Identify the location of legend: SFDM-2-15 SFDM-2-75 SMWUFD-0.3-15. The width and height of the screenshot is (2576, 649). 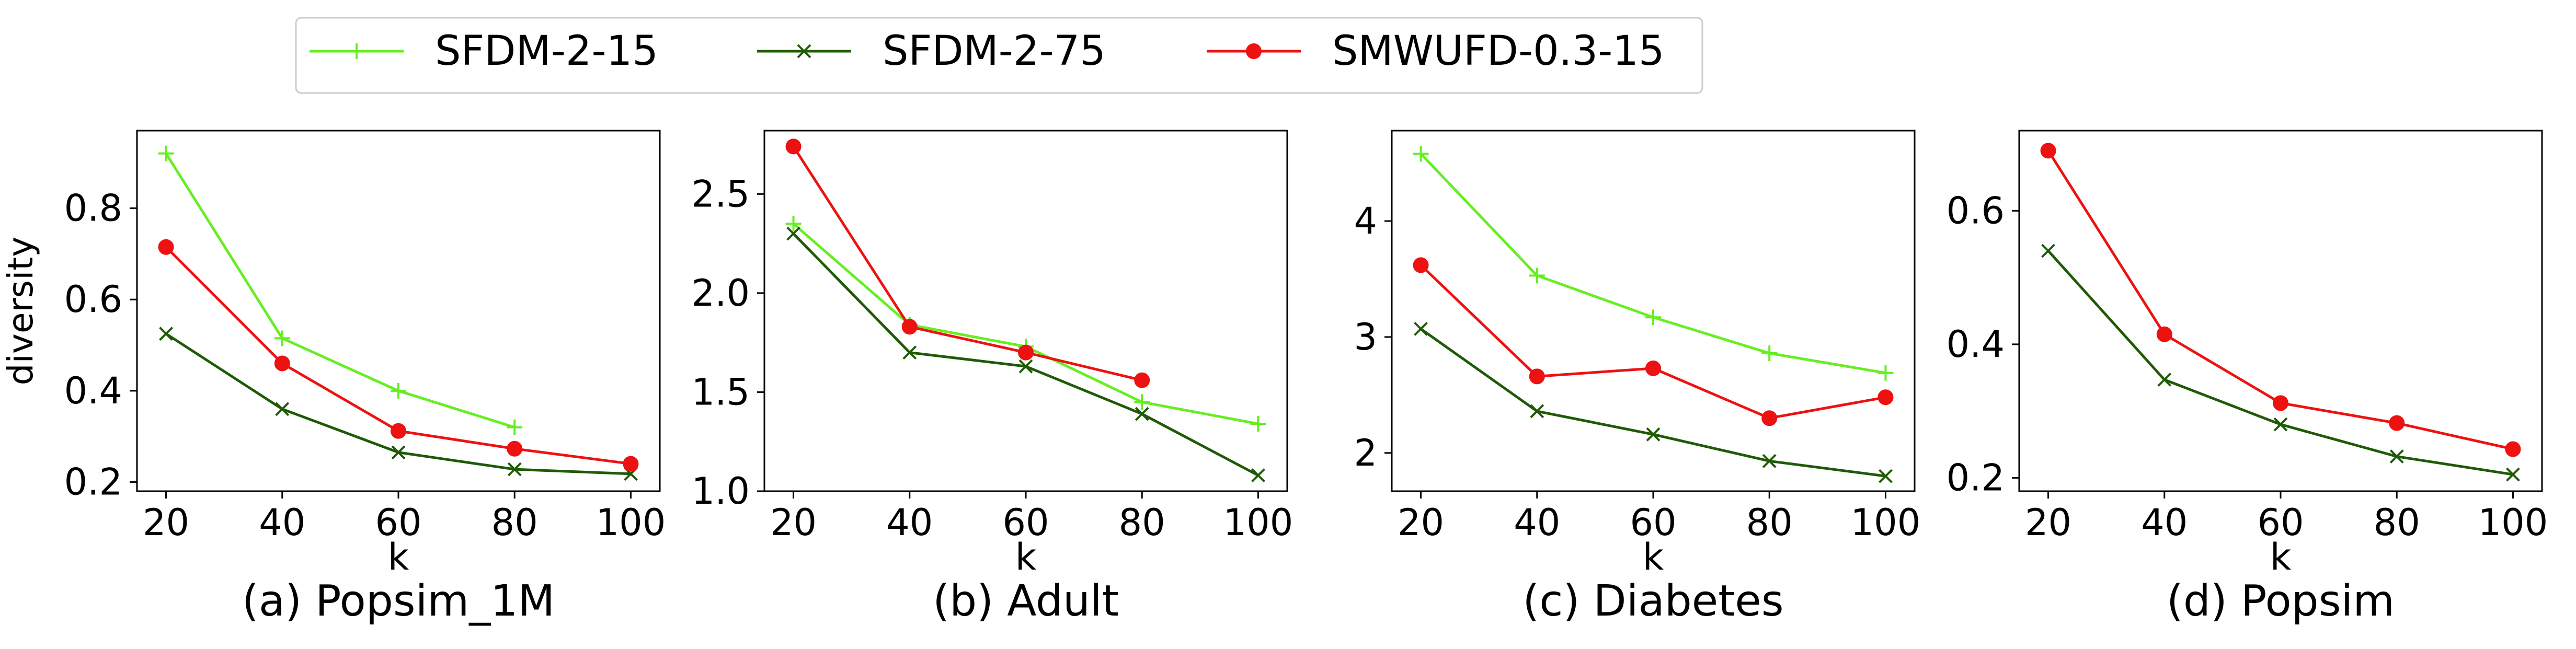
(999, 55).